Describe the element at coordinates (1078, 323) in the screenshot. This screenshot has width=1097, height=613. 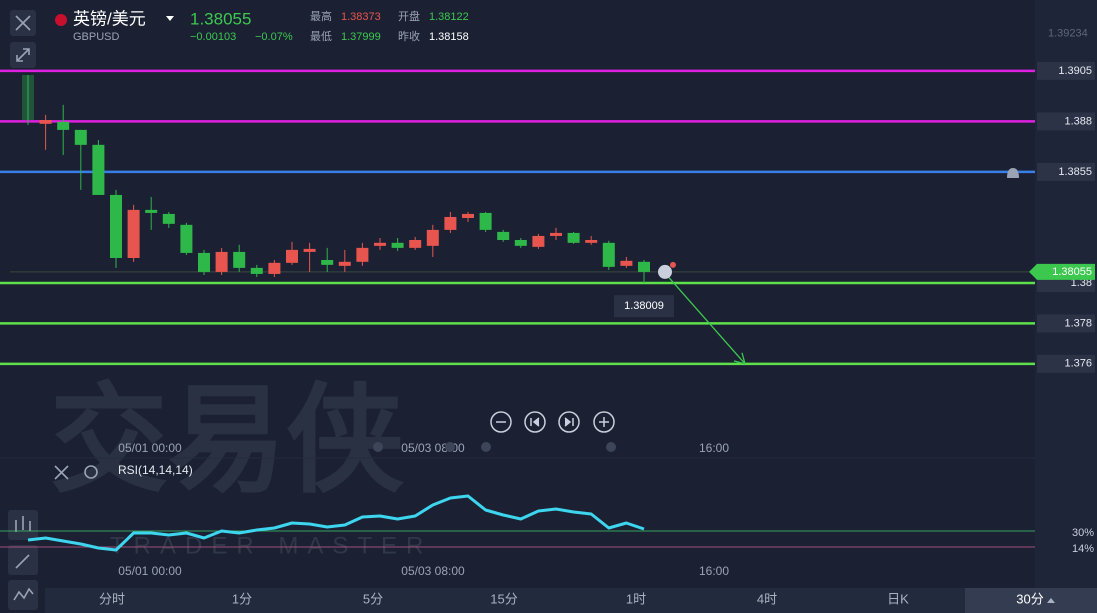
I see `level-label: 1.378` at that location.